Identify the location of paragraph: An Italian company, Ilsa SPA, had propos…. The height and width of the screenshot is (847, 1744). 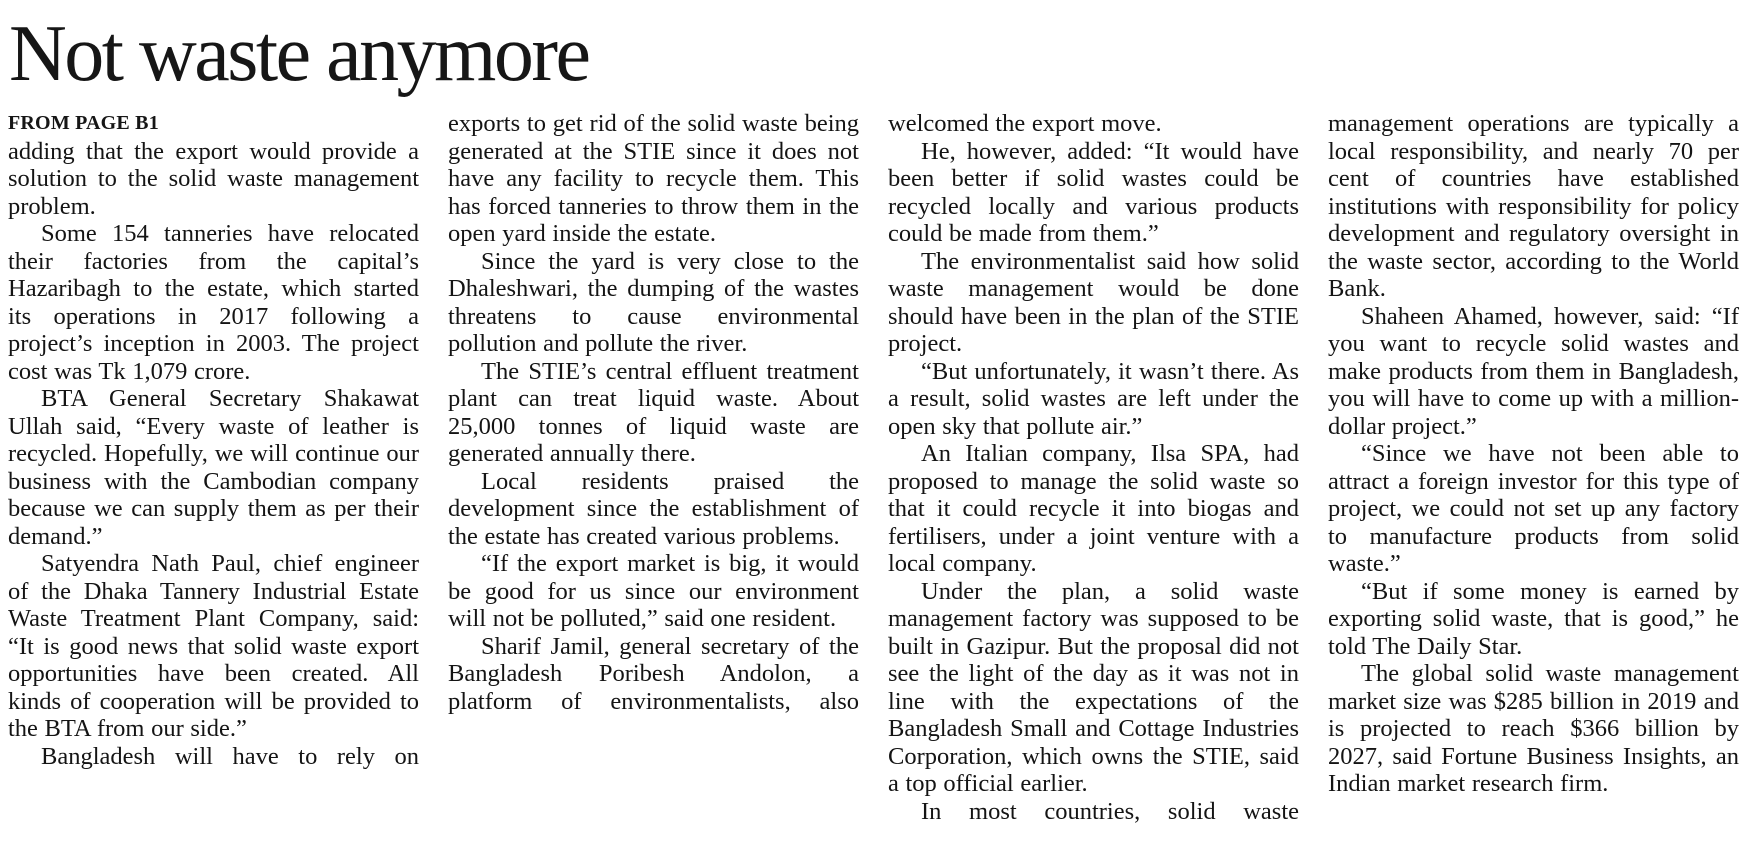
(1093, 508).